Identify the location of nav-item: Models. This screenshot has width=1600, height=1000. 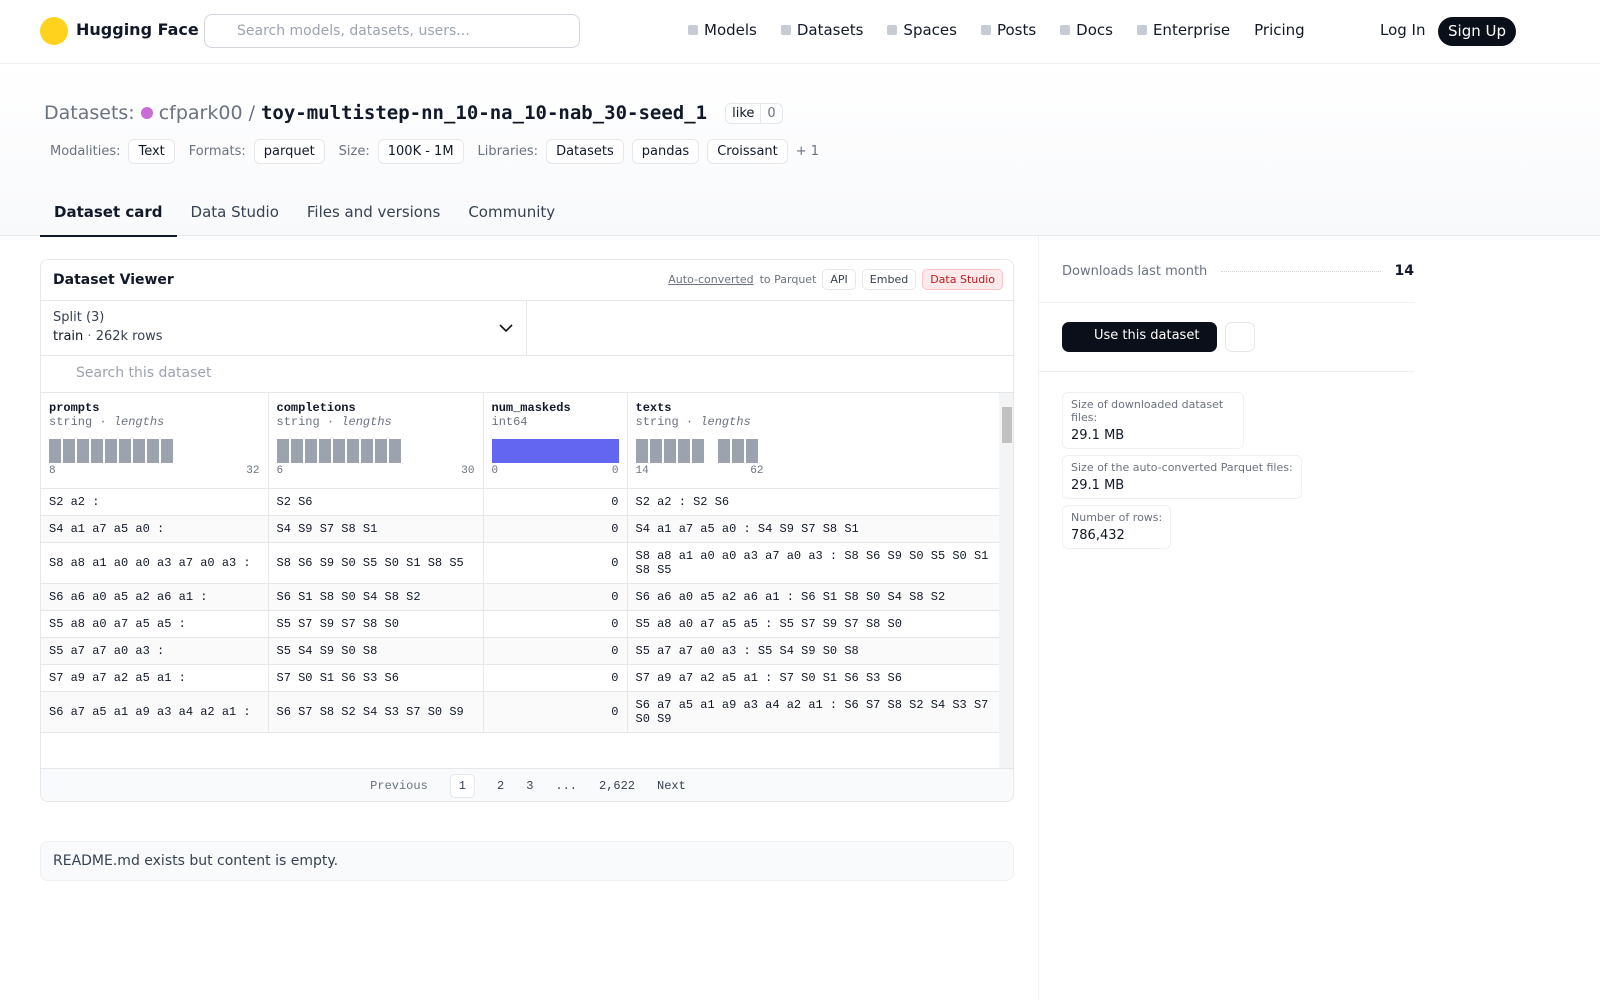
(722, 30).